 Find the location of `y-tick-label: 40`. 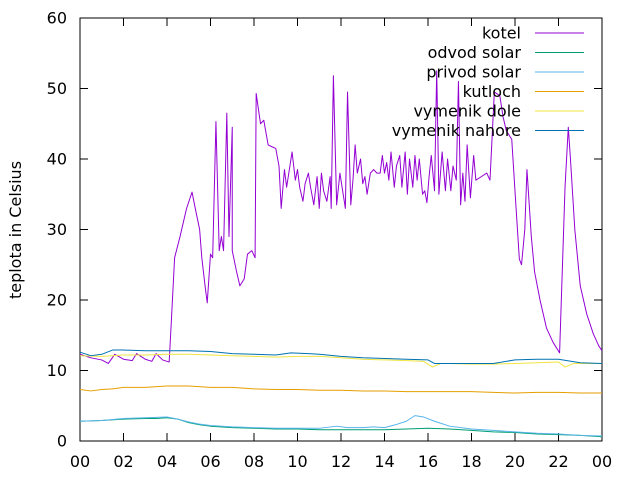

y-tick-label: 40 is located at coordinates (57, 159).